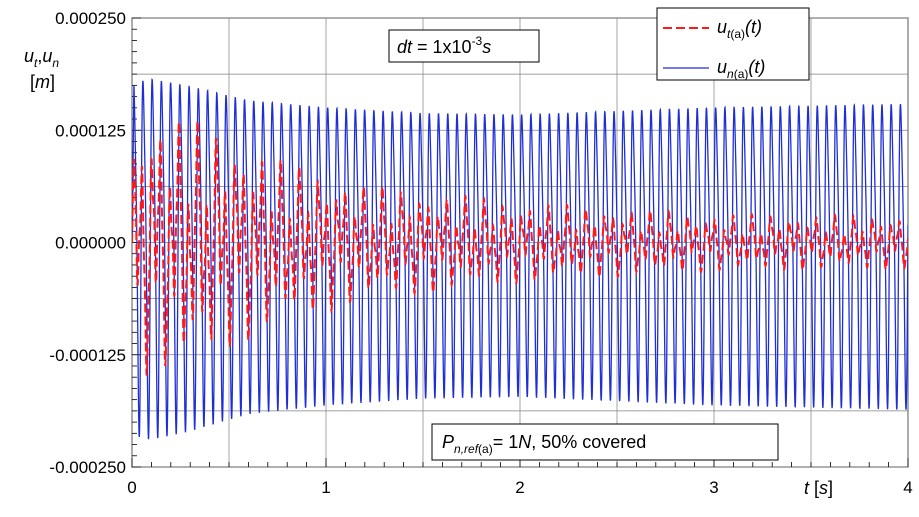 The width and height of the screenshot is (919, 517). I want to click on x-tick-label: 0, so click(131, 487).